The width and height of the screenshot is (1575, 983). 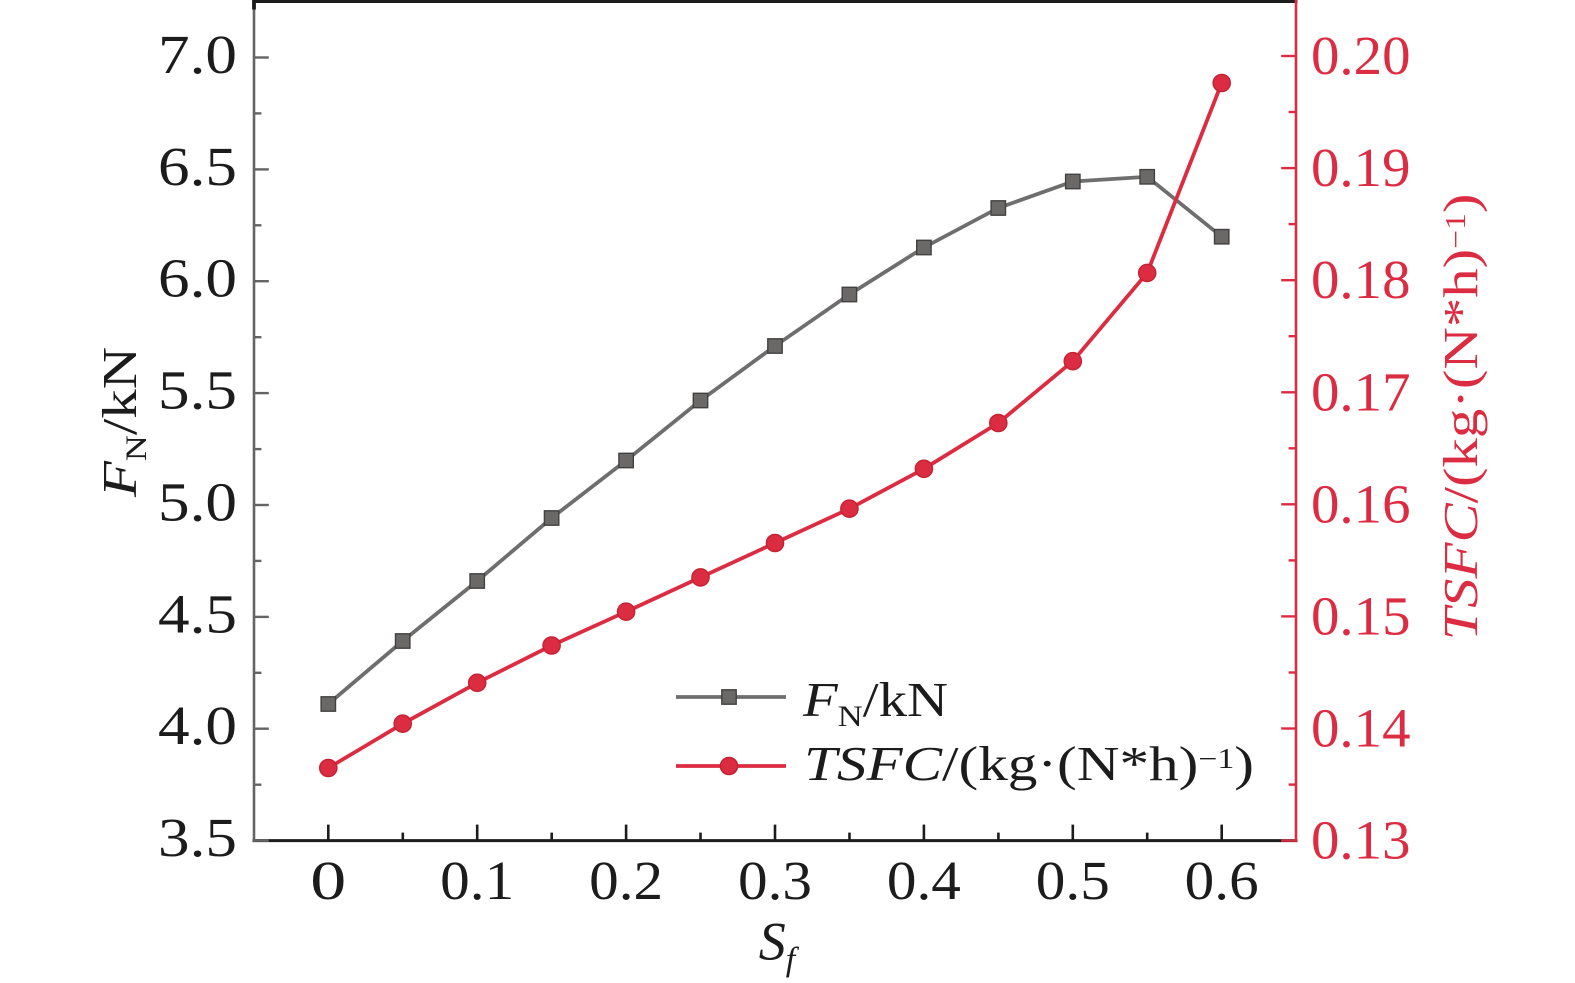 What do you see at coordinates (775, 880) in the screenshot?
I see `svg-text: 0.3` at bounding box center [775, 880].